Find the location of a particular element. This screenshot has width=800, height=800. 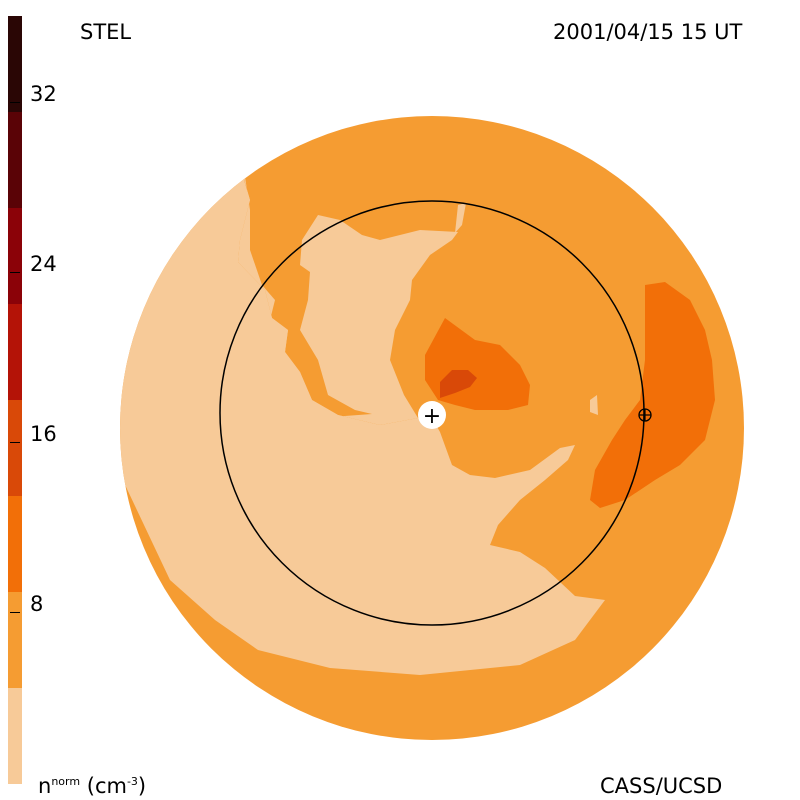

footer-right: CASS/UCSD is located at coordinates (661, 786).